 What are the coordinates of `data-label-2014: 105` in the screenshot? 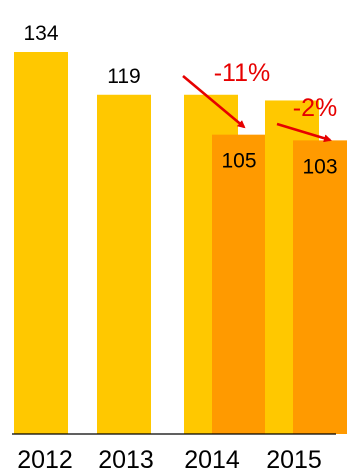 It's located at (238, 161).